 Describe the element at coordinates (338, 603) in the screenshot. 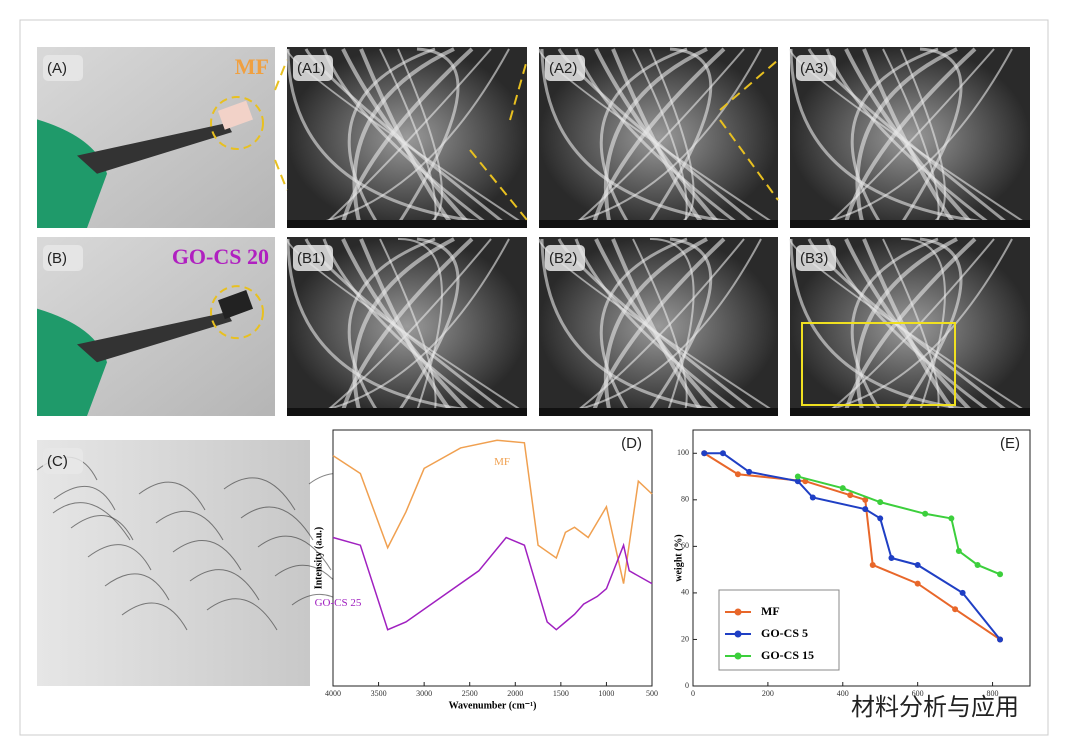

I see `series-label: GO-CS 25` at that location.